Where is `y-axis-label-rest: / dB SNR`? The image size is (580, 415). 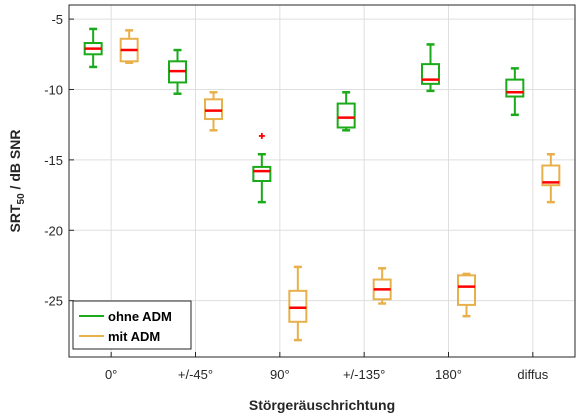 y-axis-label-rest: / dB SNR is located at coordinates (15, 162).